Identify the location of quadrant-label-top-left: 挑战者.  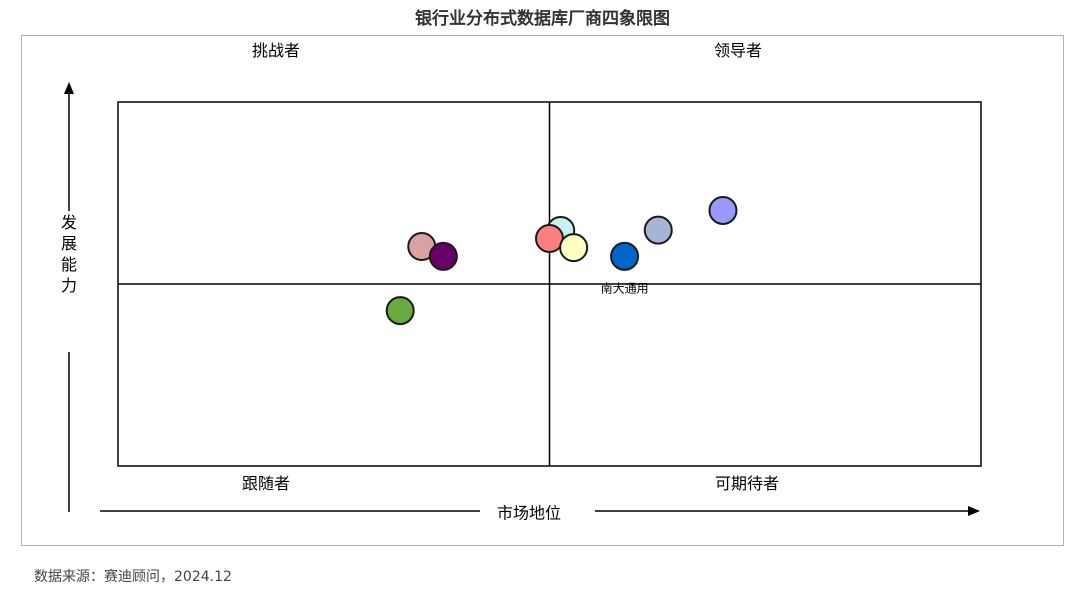
(276, 50).